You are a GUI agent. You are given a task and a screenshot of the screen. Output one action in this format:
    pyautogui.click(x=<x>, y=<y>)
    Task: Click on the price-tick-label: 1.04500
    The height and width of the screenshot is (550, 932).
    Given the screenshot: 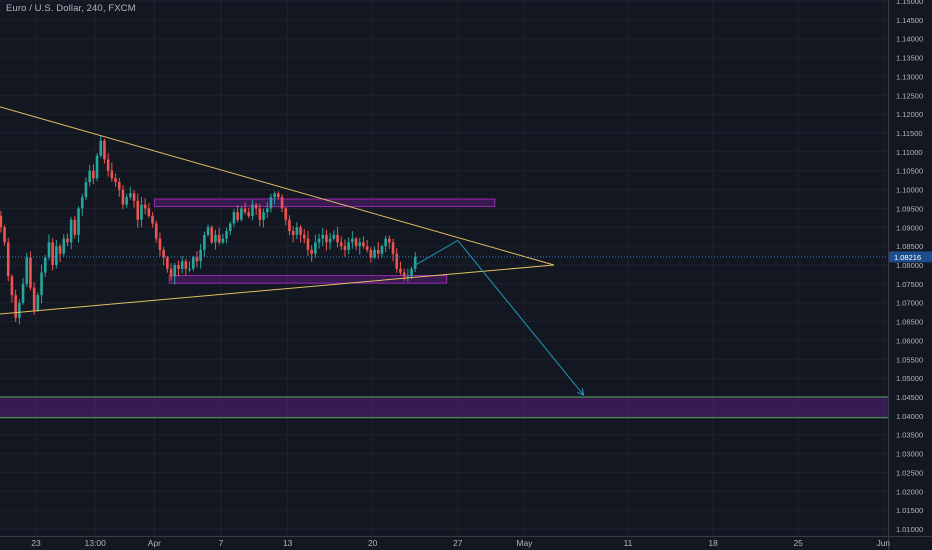 What is the action you would take?
    pyautogui.click(x=909, y=397)
    